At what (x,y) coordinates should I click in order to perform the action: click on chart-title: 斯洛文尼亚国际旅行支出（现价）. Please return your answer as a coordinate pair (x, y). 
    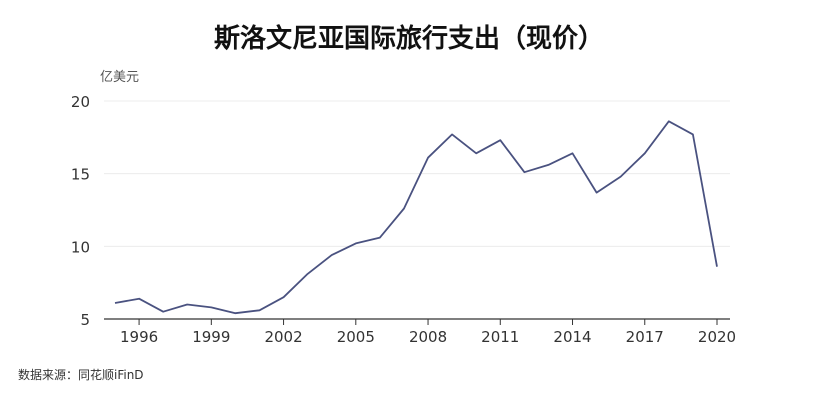
    Looking at the image, I should click on (408, 39).